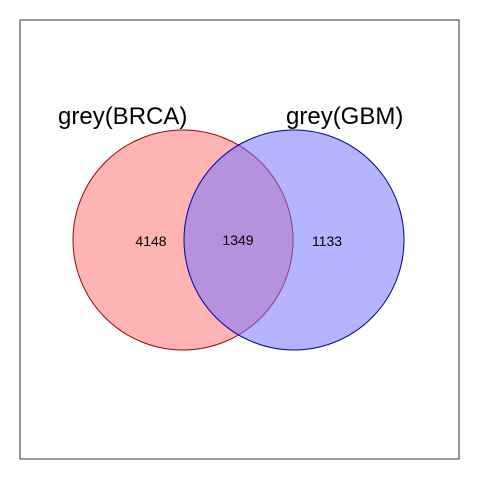 The image size is (480, 480). I want to click on set-gbm-title: grey(GBM), so click(344, 116).